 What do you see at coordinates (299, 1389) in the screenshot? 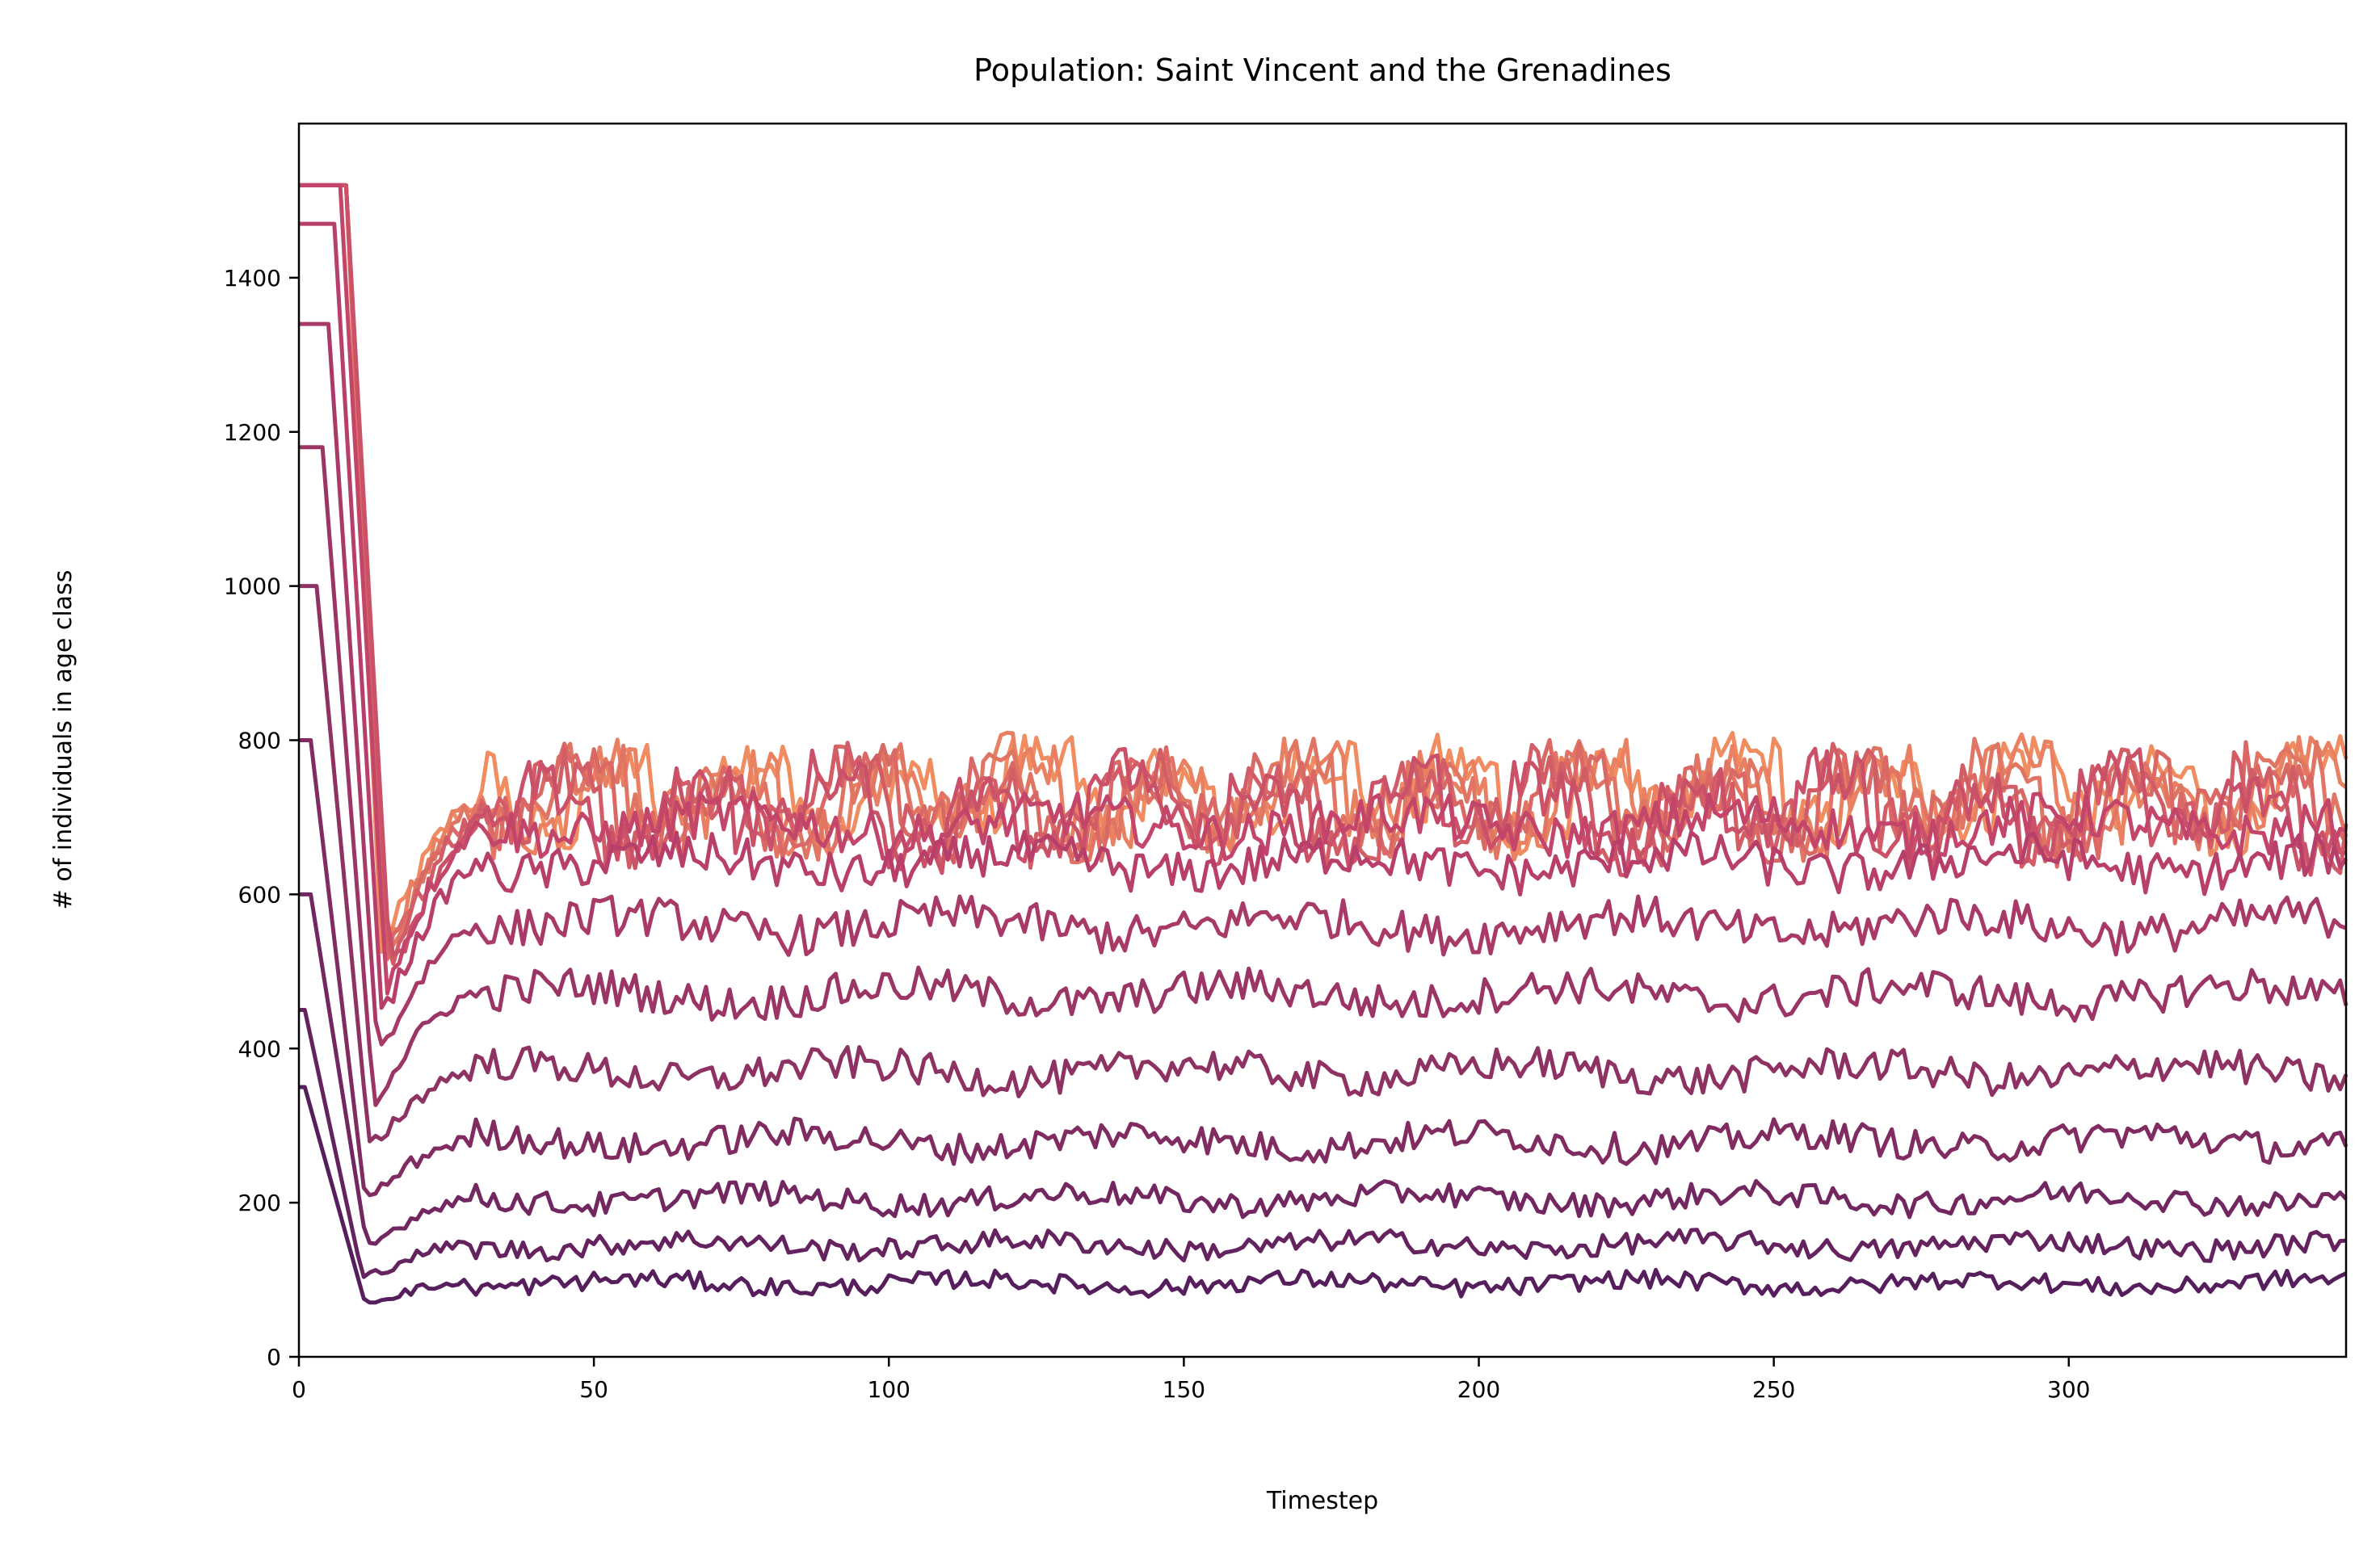
I see `x-tick-label: 0` at bounding box center [299, 1389].